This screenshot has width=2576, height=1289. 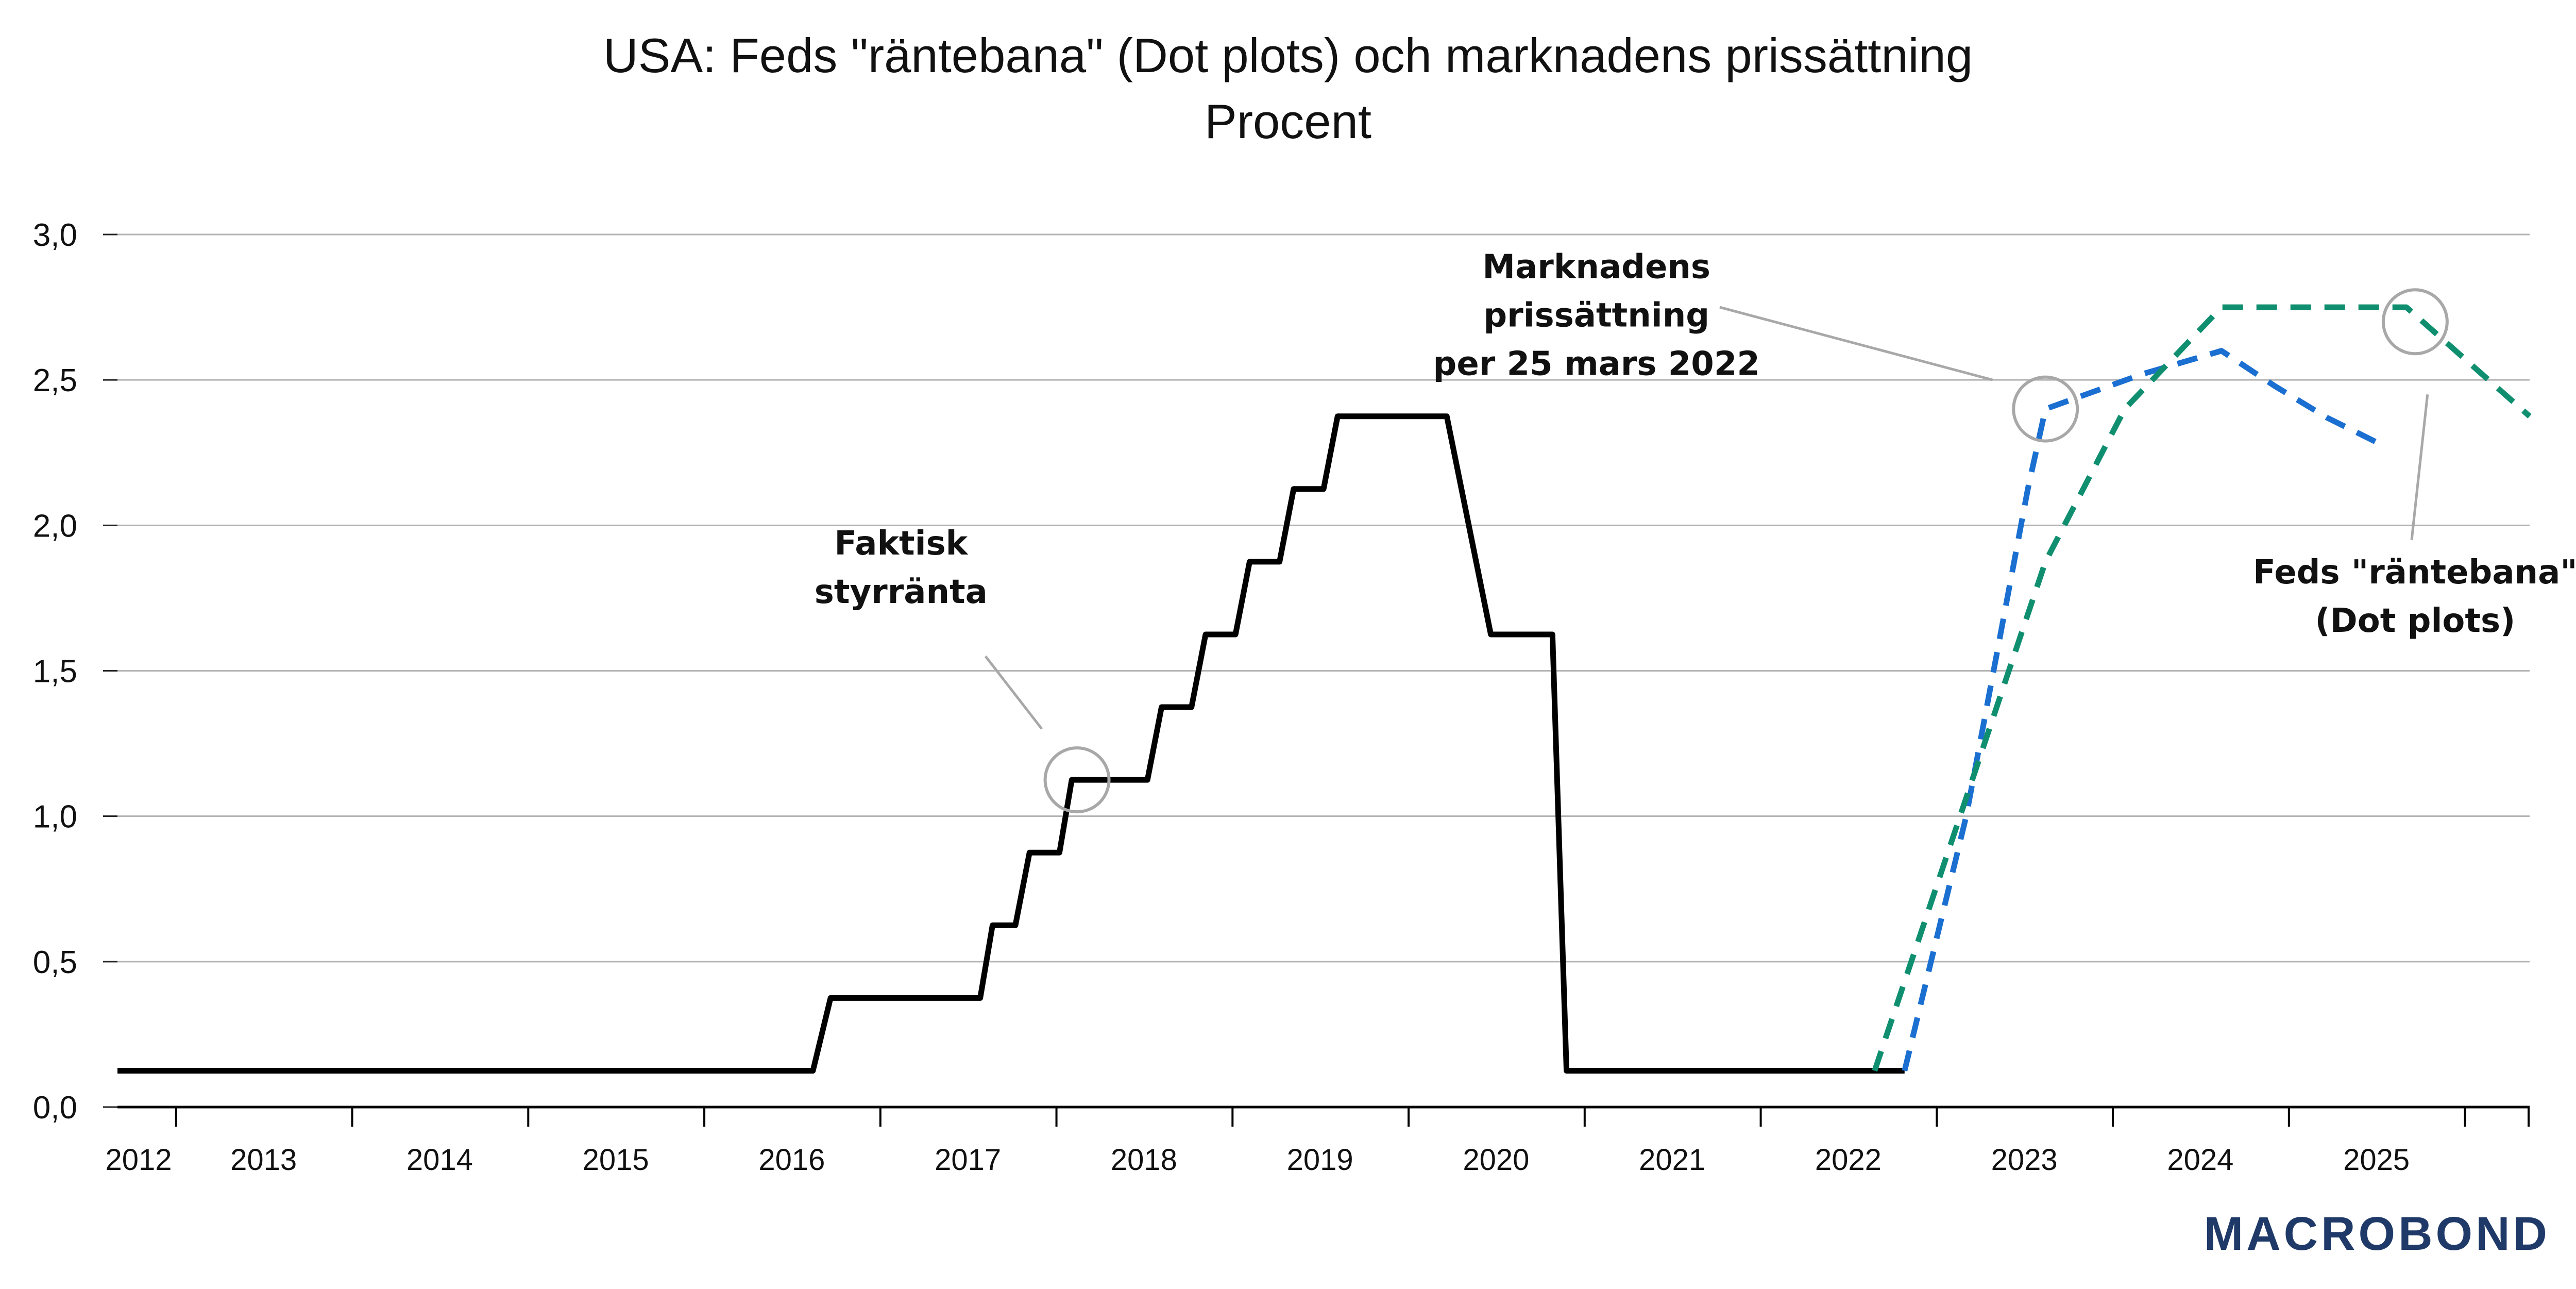 I want to click on y-tick-label: 2,0, so click(x=55, y=526).